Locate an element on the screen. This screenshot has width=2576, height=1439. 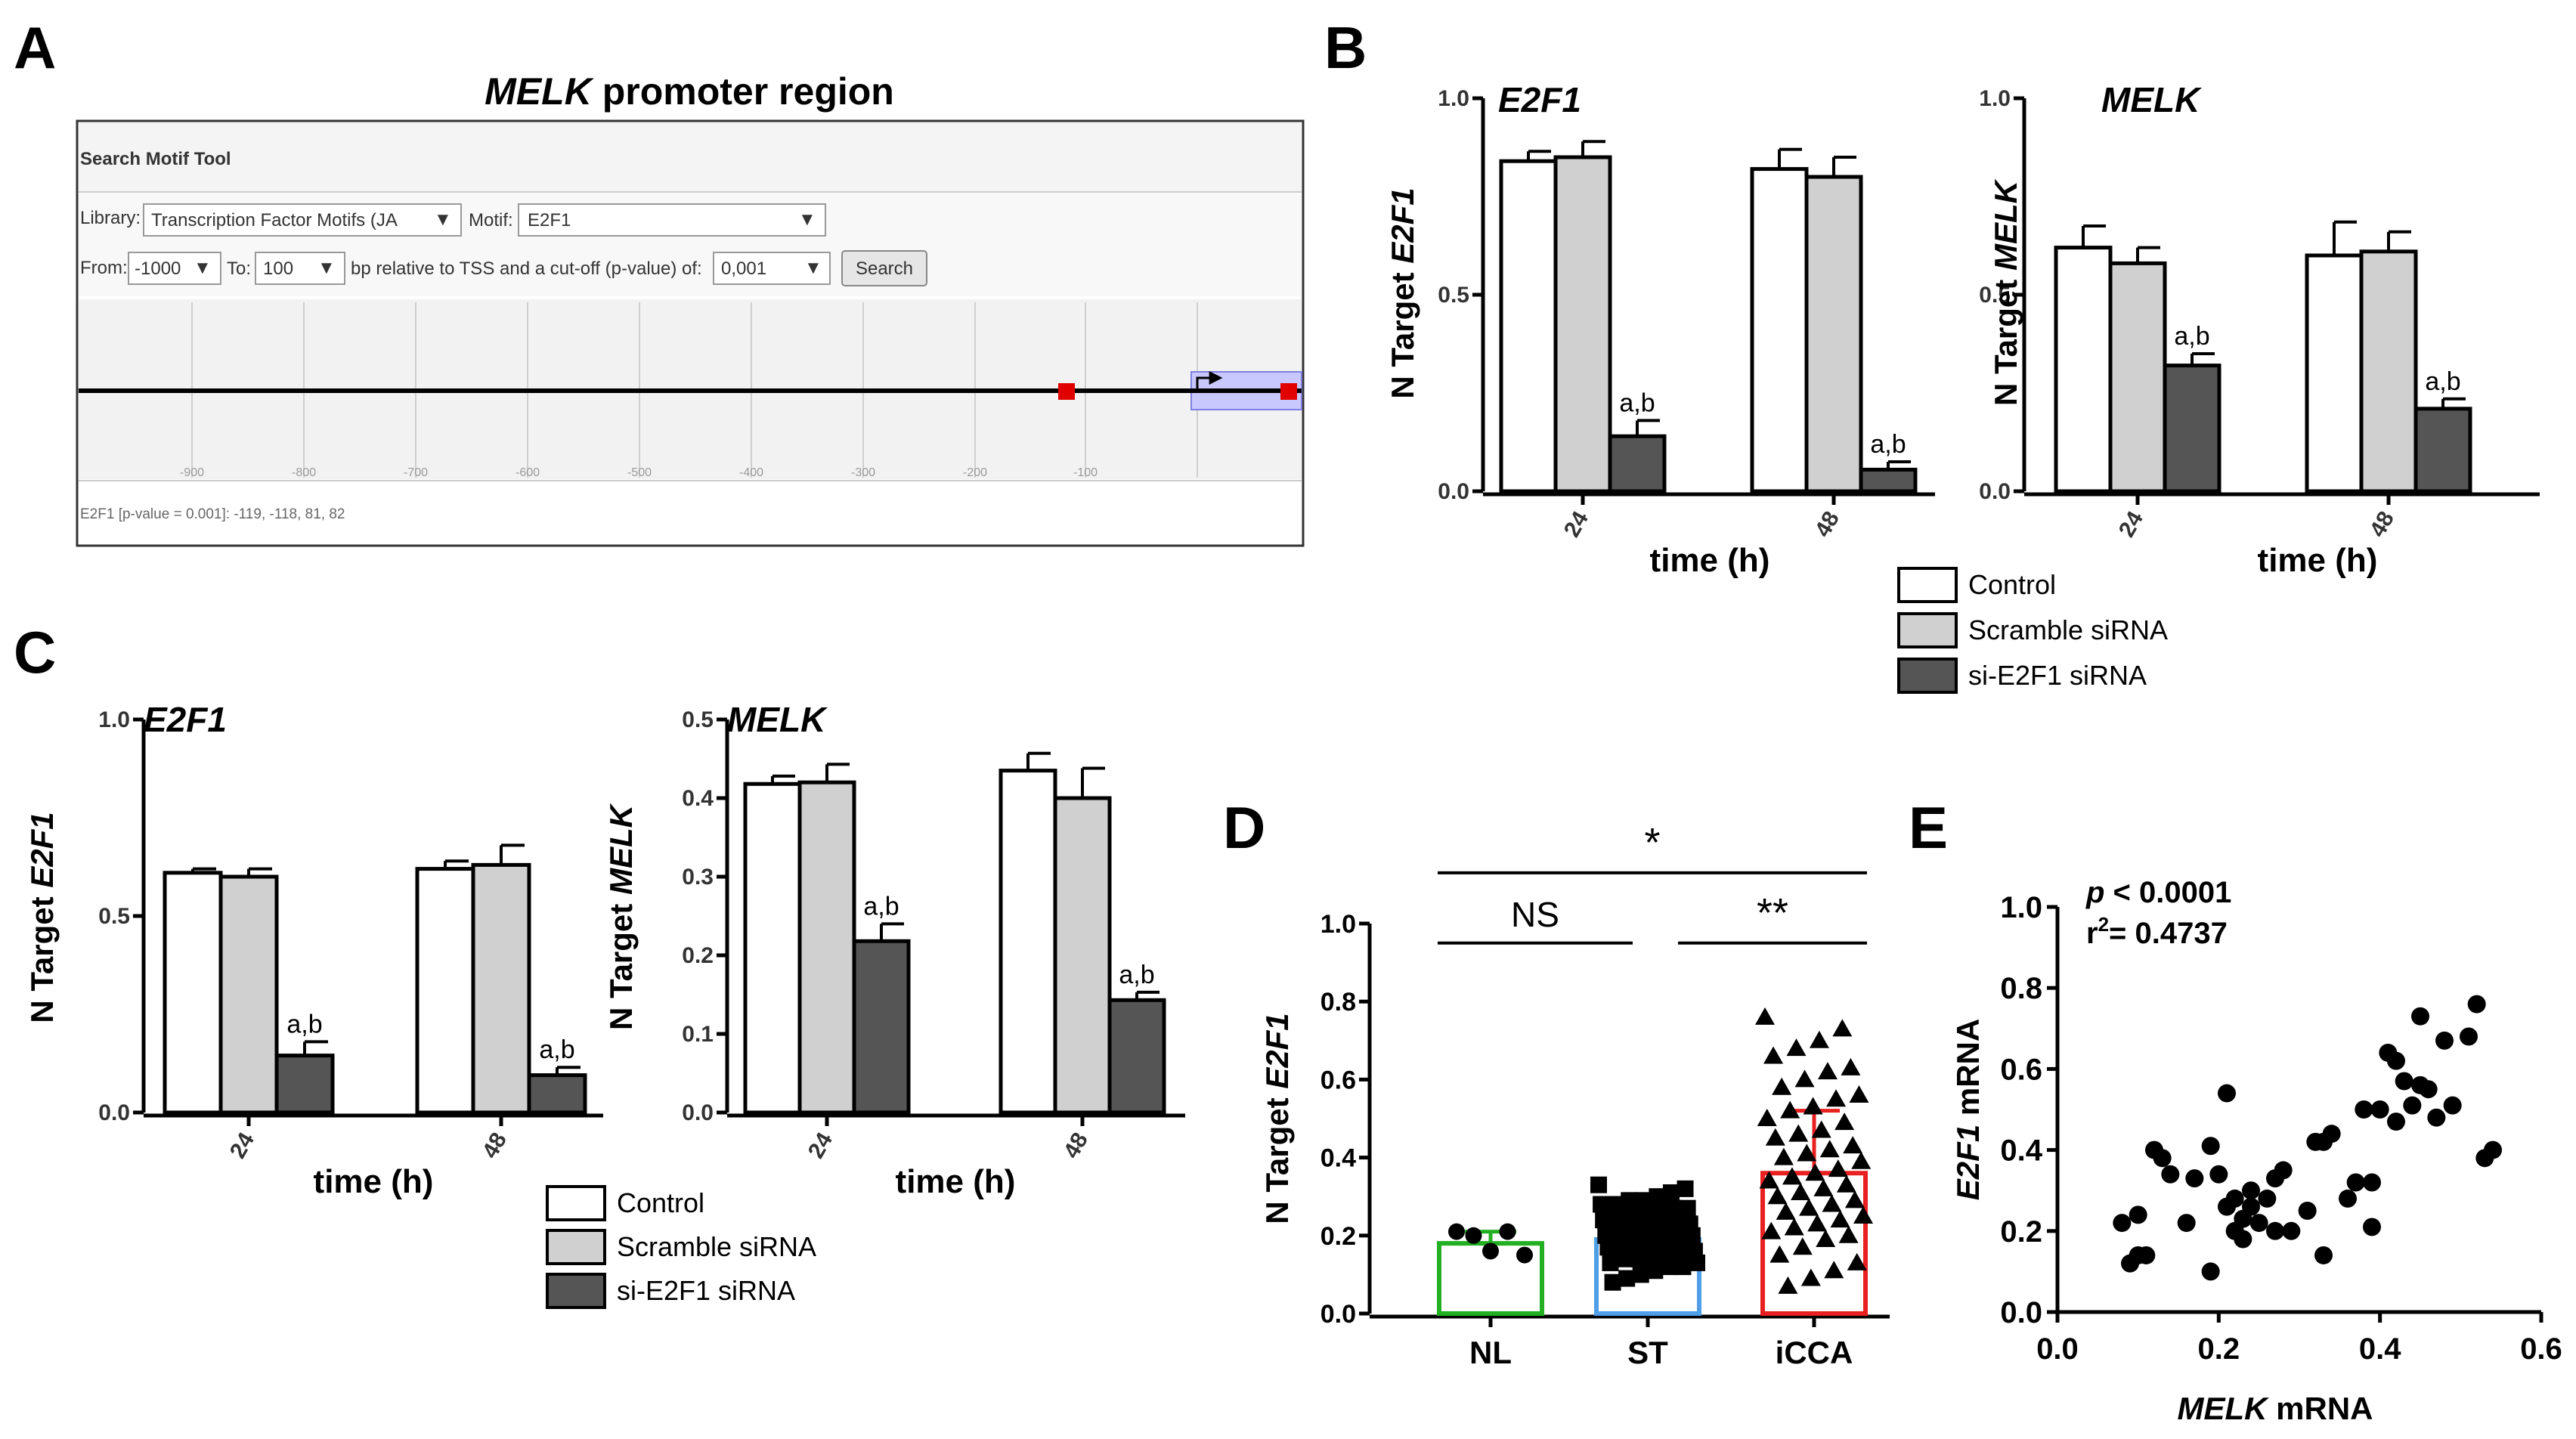
motif-select-arrow-icon: ▼ is located at coordinates (807, 219).